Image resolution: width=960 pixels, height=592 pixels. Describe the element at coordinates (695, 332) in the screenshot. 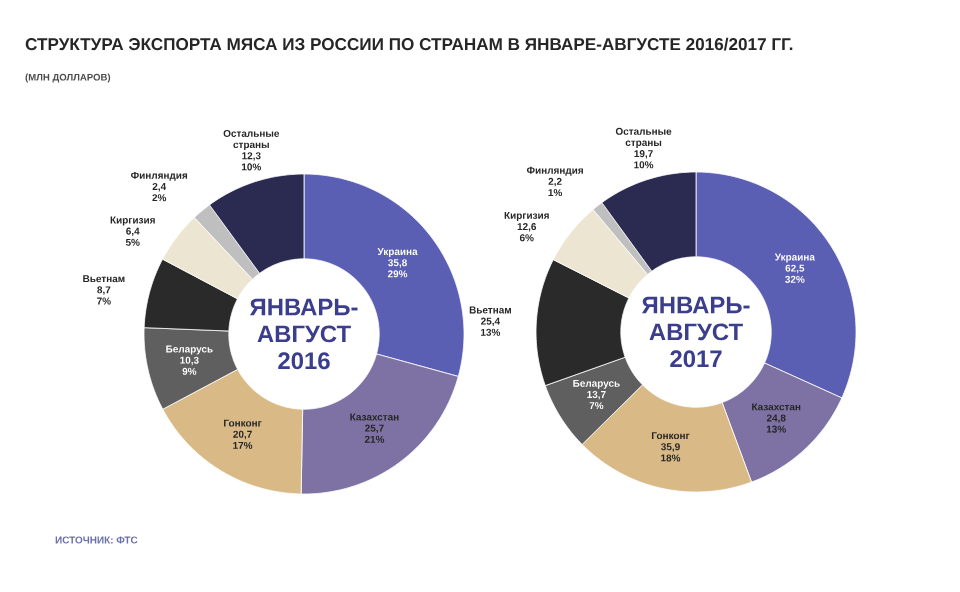

I see `text: ЯНВАРЬ-АВГУСТ 2017` at that location.